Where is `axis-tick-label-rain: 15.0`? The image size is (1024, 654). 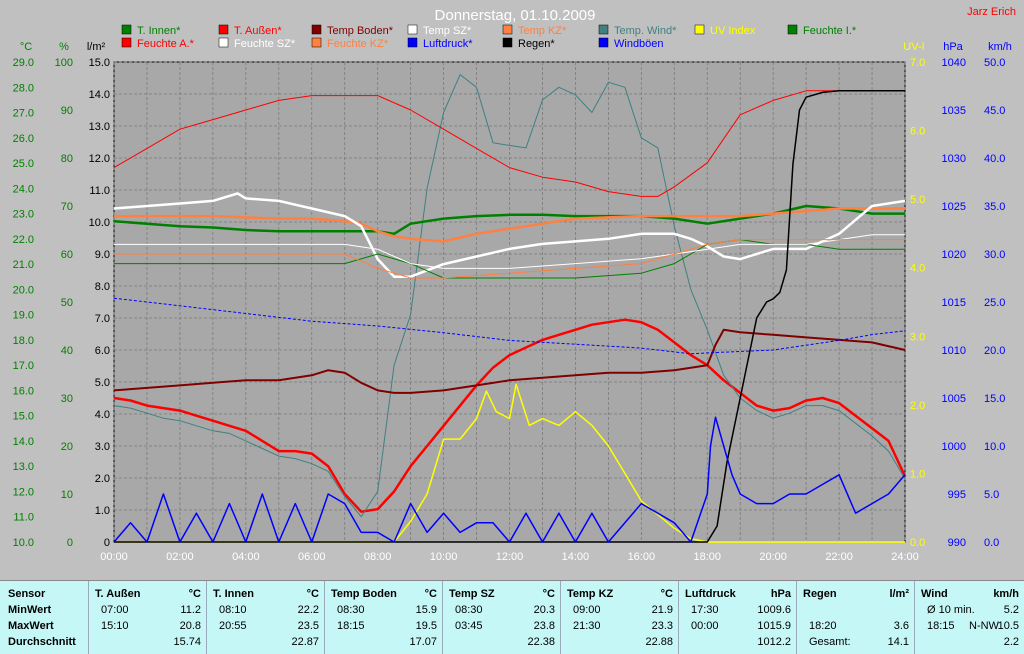
axis-tick-label-rain: 15.0 is located at coordinates (99, 63).